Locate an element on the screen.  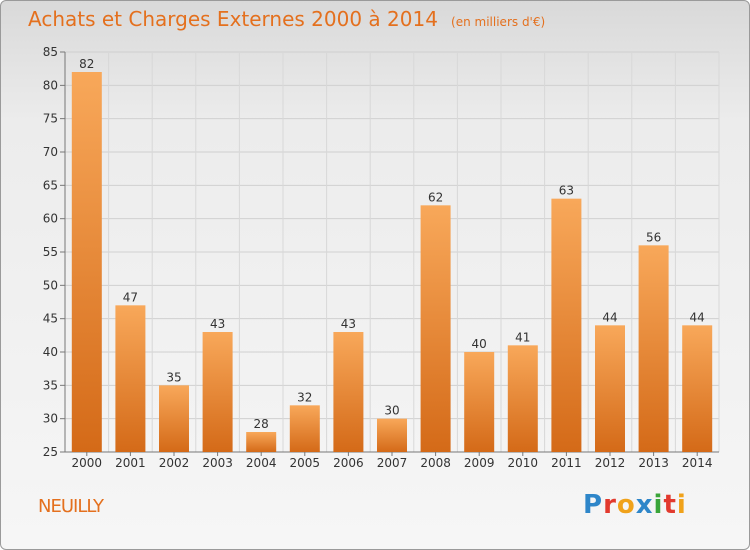
logo-letter: x is located at coordinates (644, 505).